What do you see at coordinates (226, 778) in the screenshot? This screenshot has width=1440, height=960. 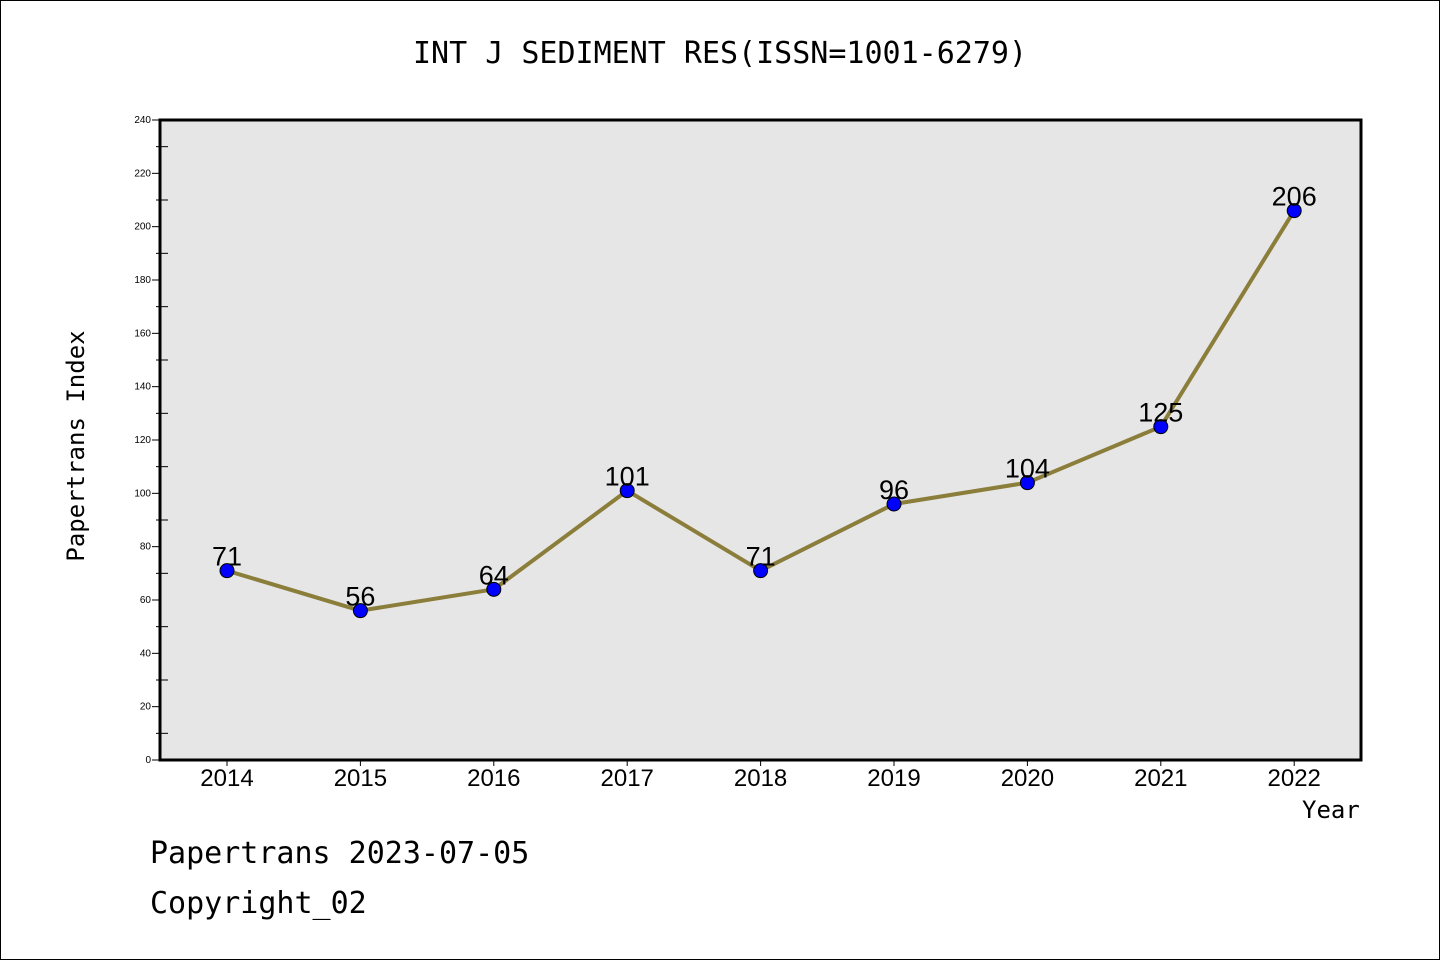 I see `x-tick-label: 2014` at bounding box center [226, 778].